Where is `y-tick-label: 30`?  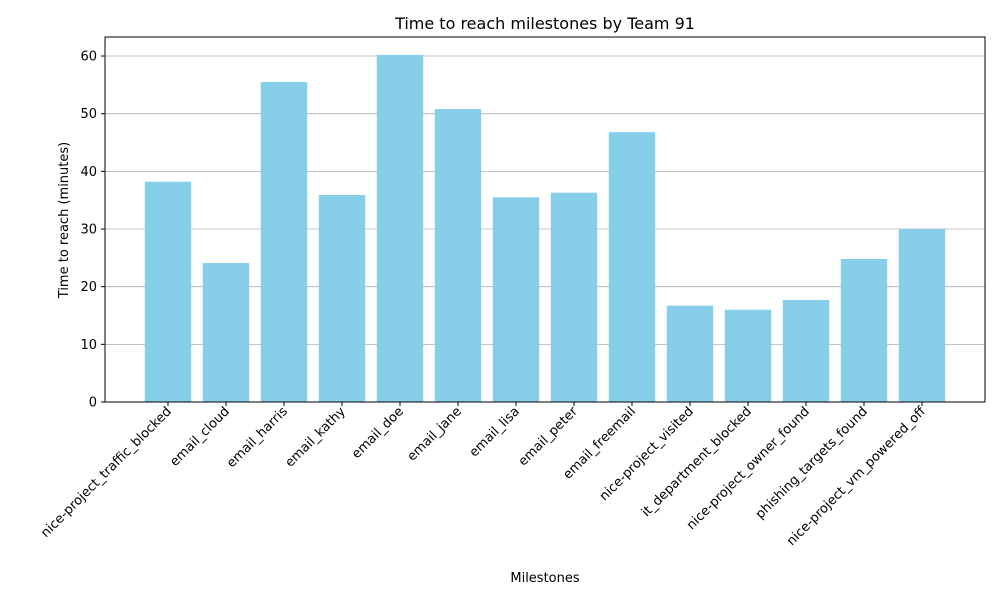 y-tick-label: 30 is located at coordinates (88, 230).